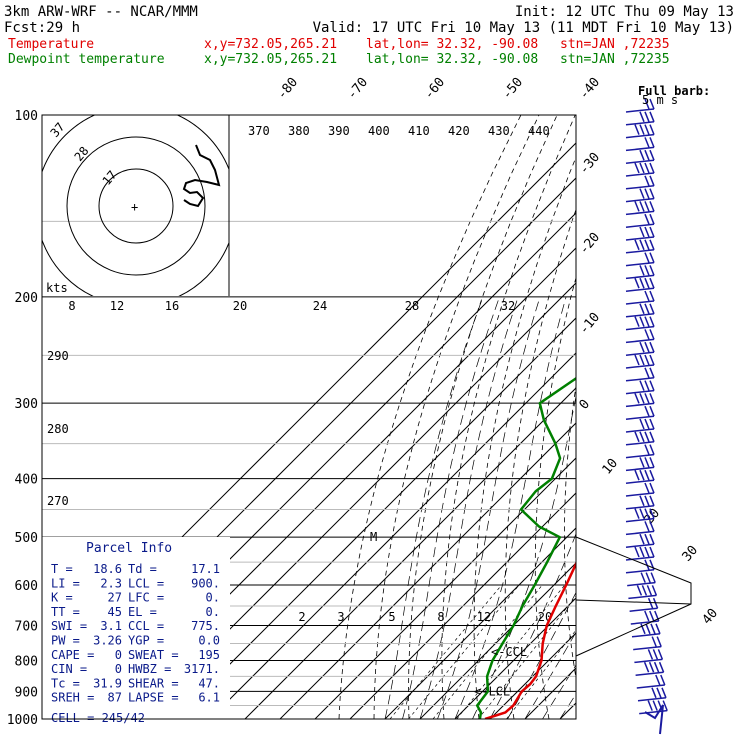 This screenshot has height=740, width=740. I want to click on parcel-value-lfc: 0., so click(213, 598).